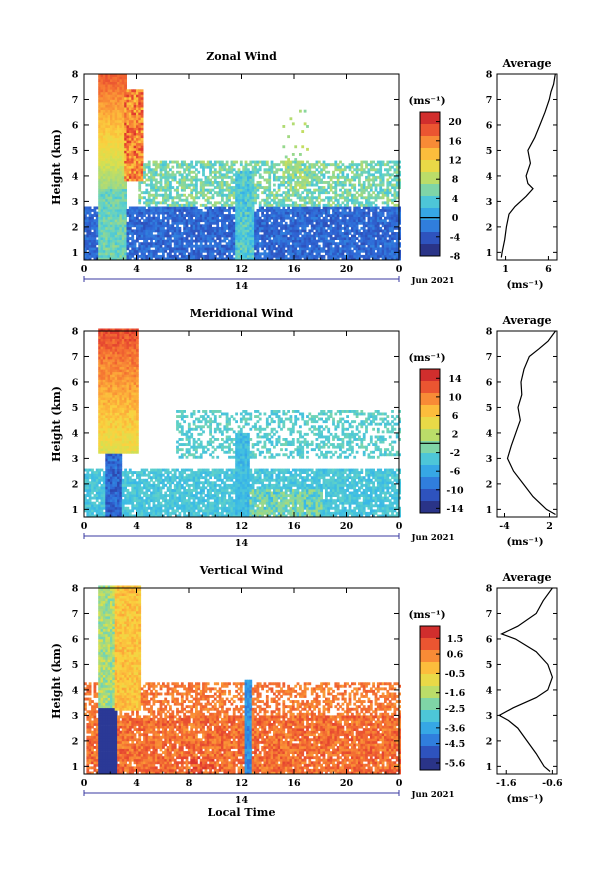 This screenshot has height=873, width=610. What do you see at coordinates (241, 269) in the screenshot?
I see `x-tick-label: 12` at bounding box center [241, 269].